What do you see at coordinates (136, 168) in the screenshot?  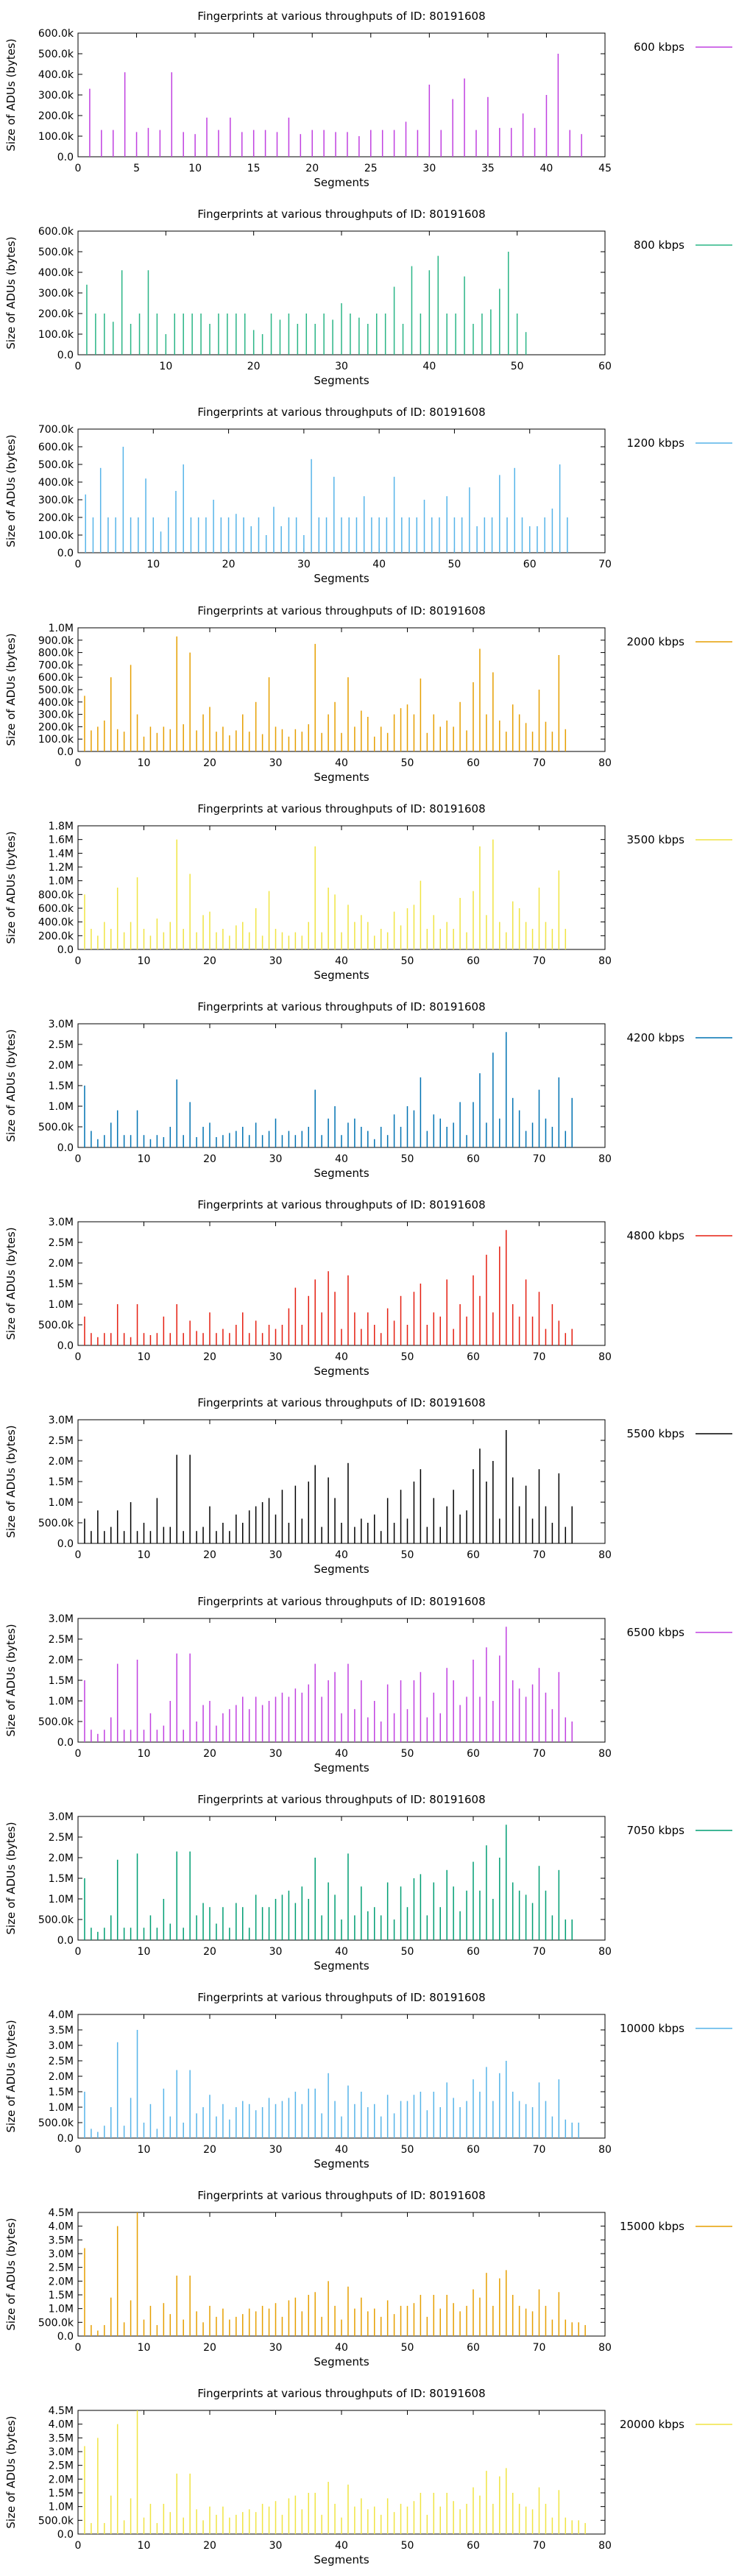 I see `x-tick-label: 5` at bounding box center [136, 168].